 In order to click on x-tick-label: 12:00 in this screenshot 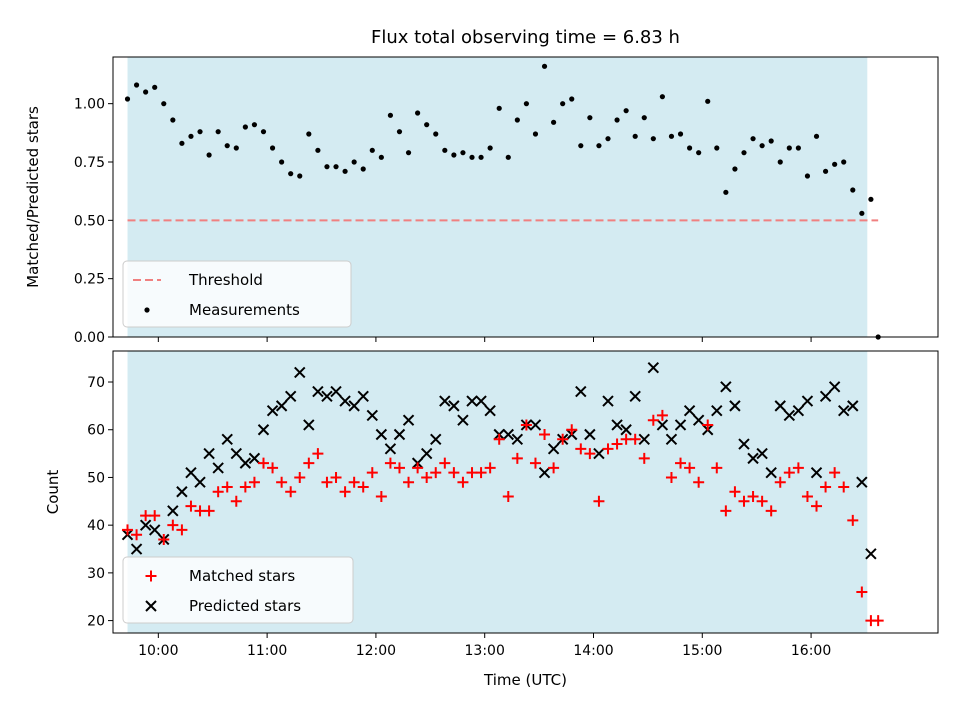, I will do `click(376, 651)`.